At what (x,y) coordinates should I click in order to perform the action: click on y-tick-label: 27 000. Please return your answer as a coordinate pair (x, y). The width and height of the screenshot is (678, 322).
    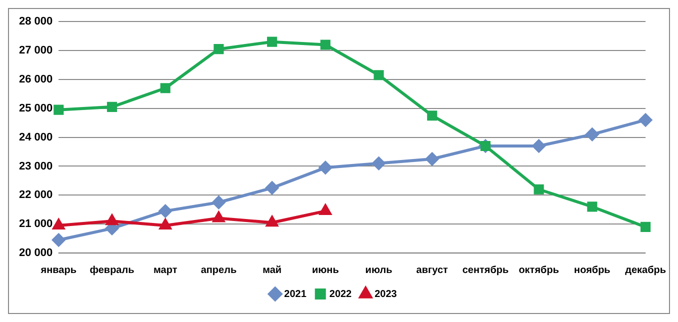
    Looking at the image, I should click on (35, 50).